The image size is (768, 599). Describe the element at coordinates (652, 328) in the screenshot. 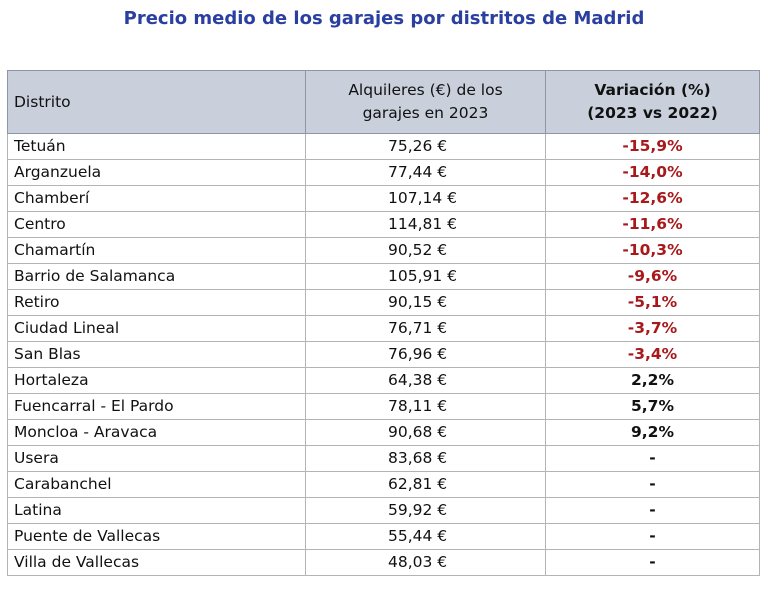

I see `cell-variacion: -3,7%` at that location.